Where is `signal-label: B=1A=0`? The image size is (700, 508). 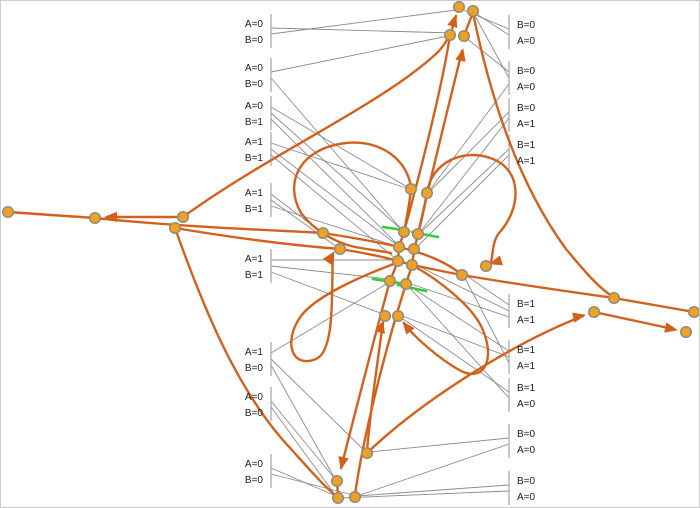
signal-label: B=1A=0 is located at coordinates (526, 396).